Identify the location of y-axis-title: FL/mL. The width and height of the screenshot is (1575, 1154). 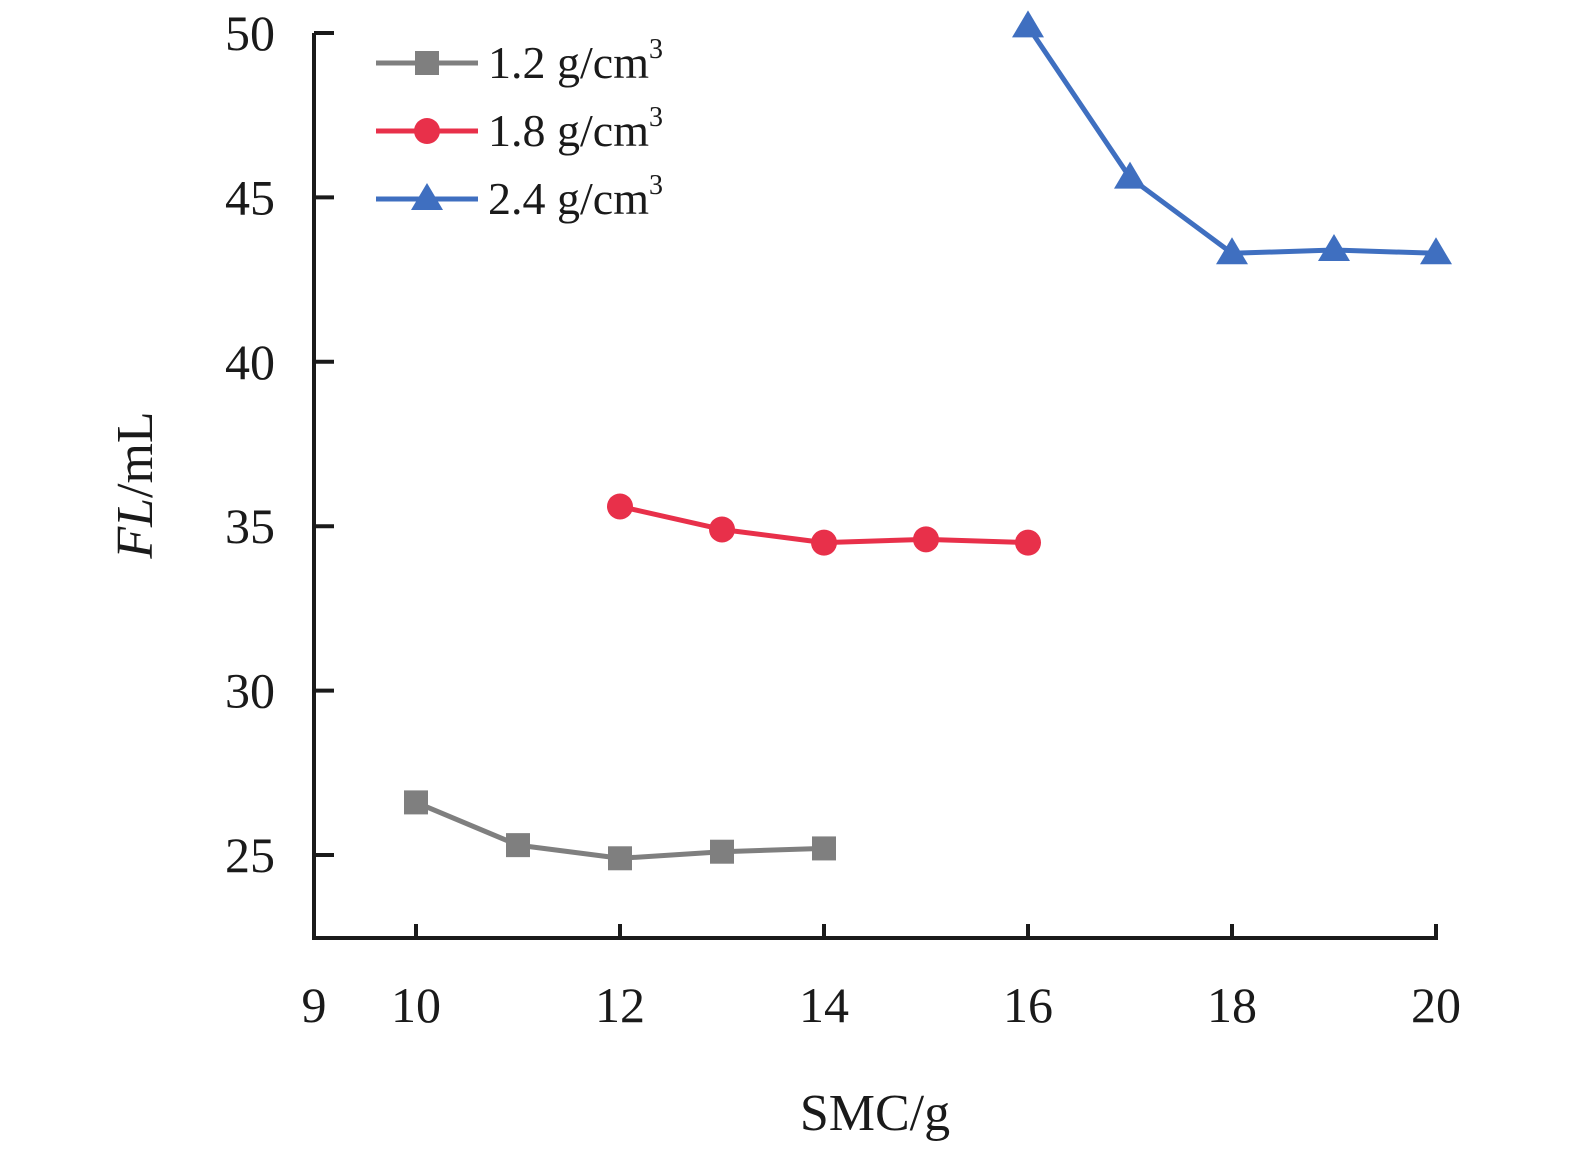
(135, 485).